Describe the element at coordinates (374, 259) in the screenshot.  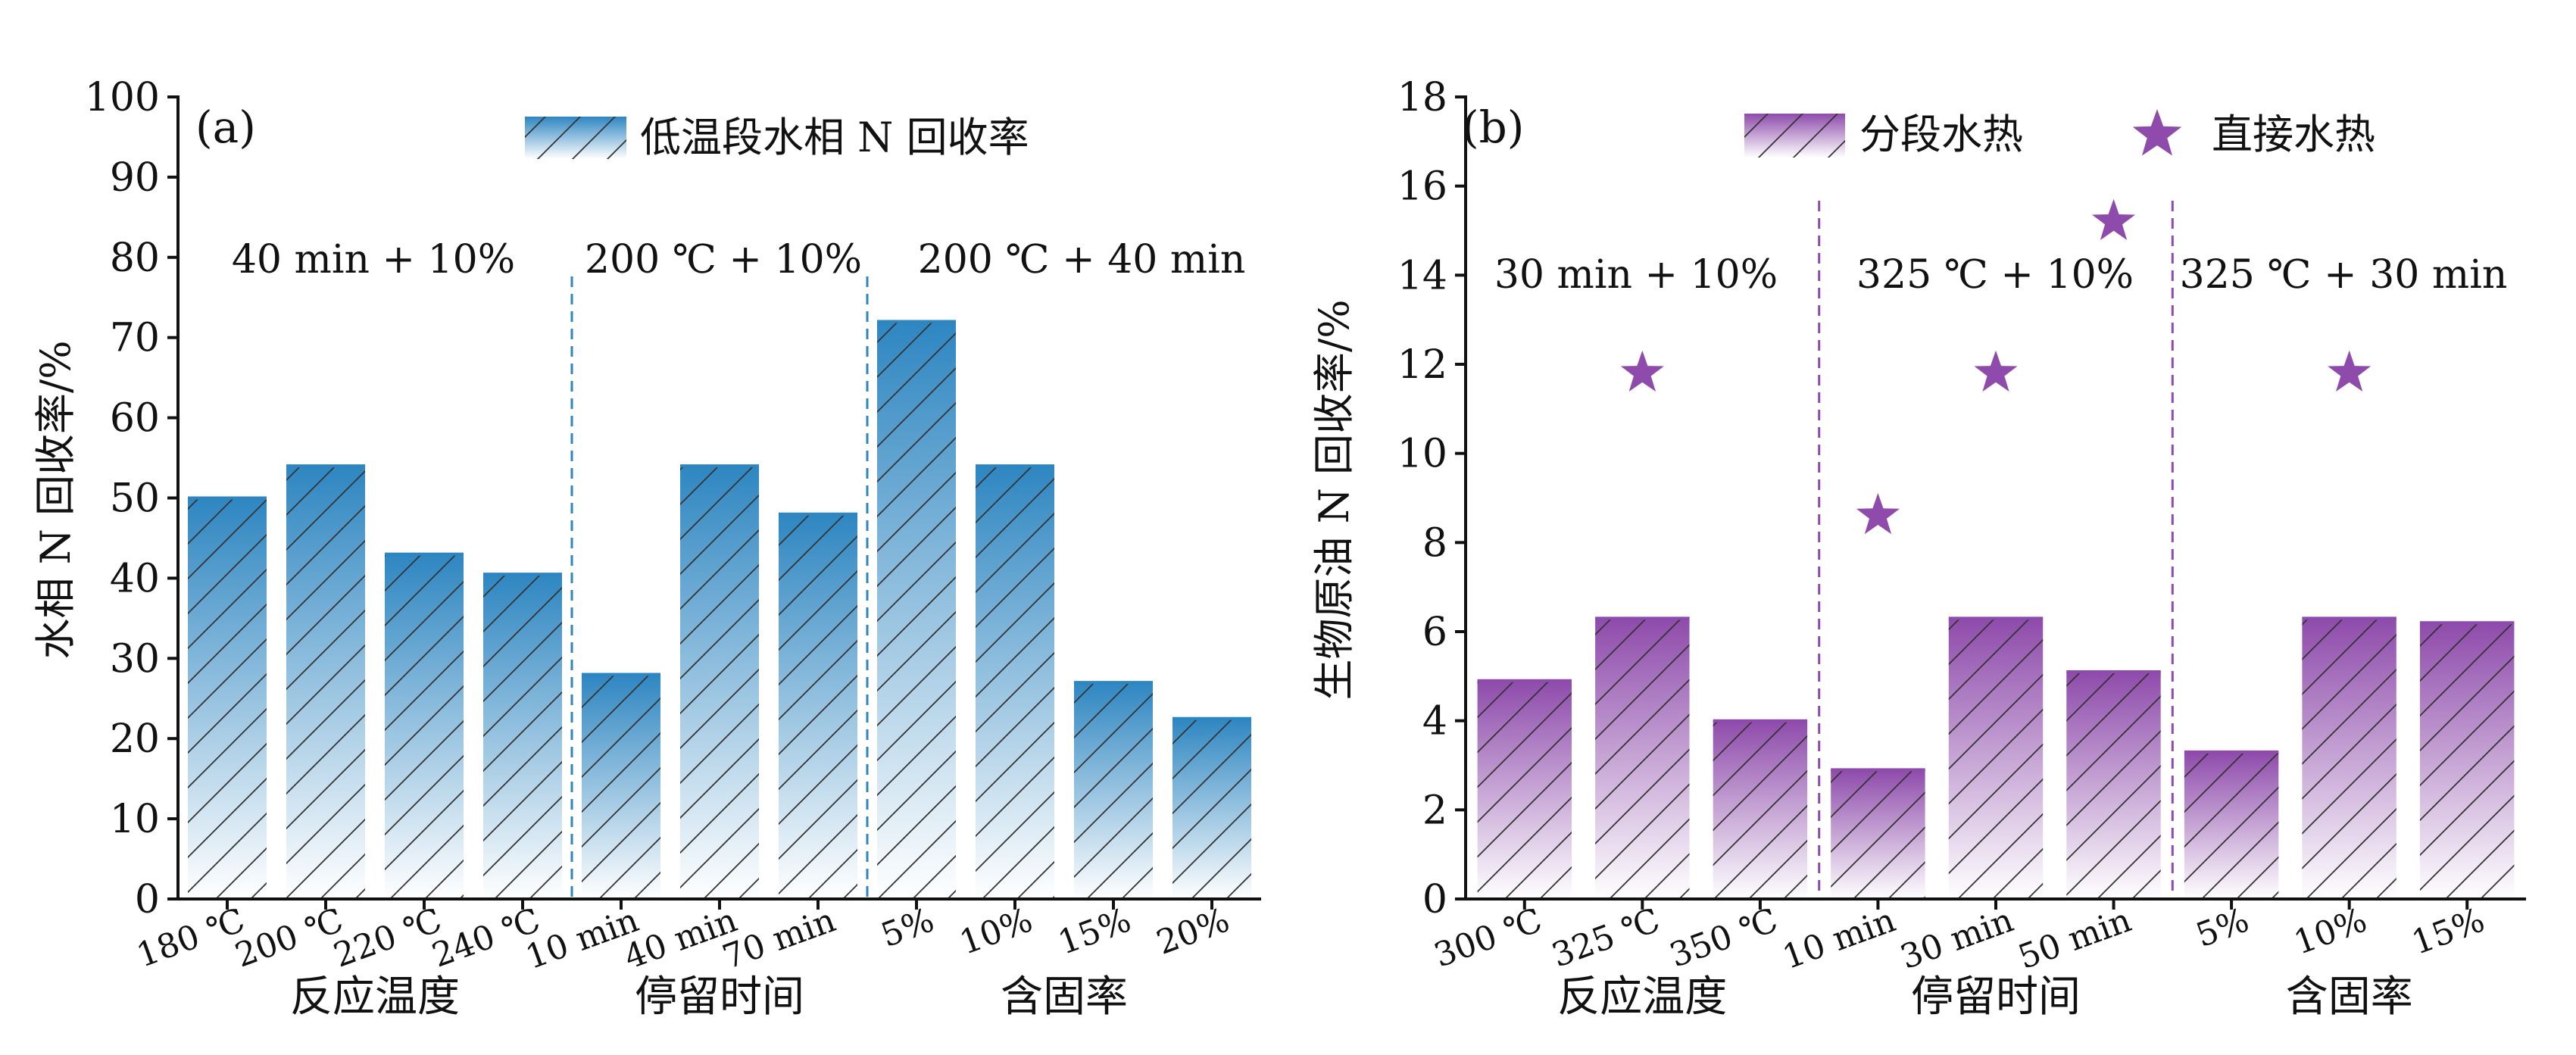
I see `condition-label: 40 min + 10%` at that location.